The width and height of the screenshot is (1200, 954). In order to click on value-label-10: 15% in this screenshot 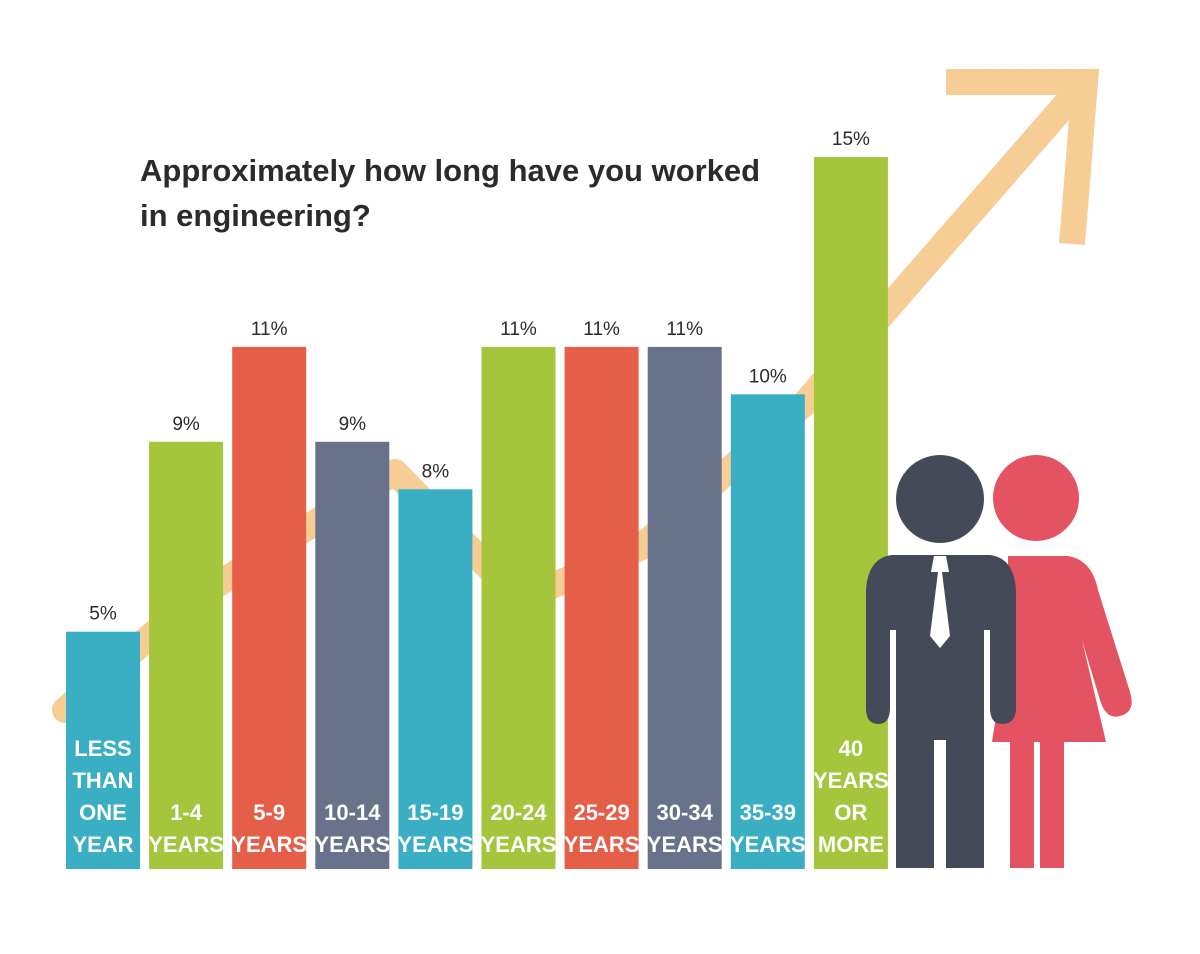, I will do `click(851, 139)`.